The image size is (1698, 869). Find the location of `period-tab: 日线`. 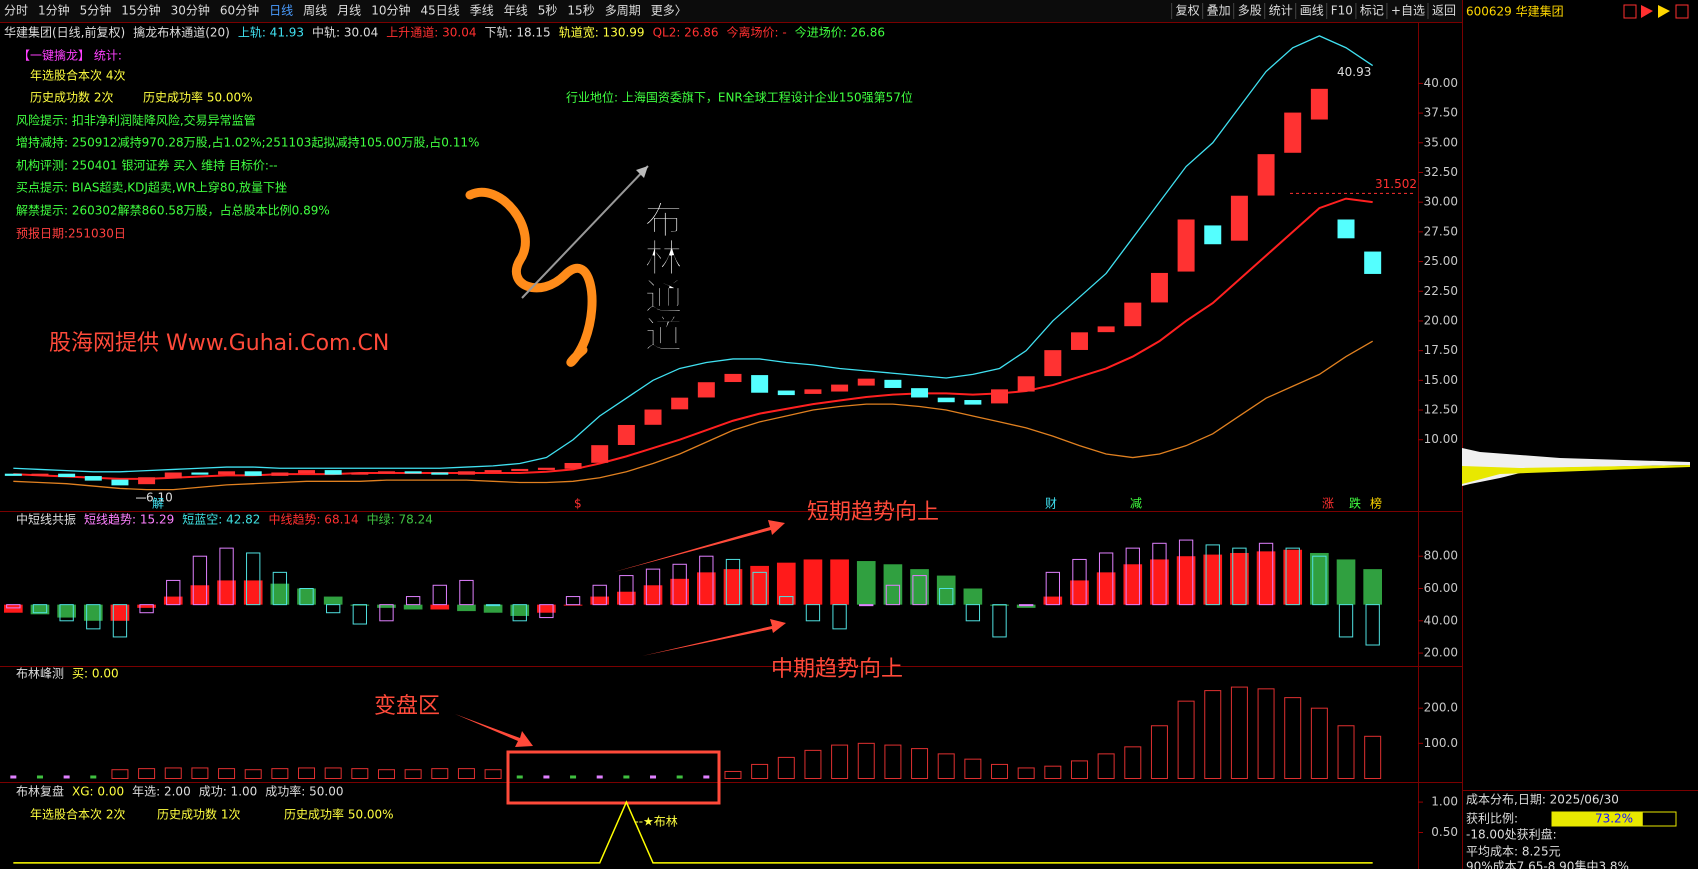

period-tab: 日线 is located at coordinates (281, 11).